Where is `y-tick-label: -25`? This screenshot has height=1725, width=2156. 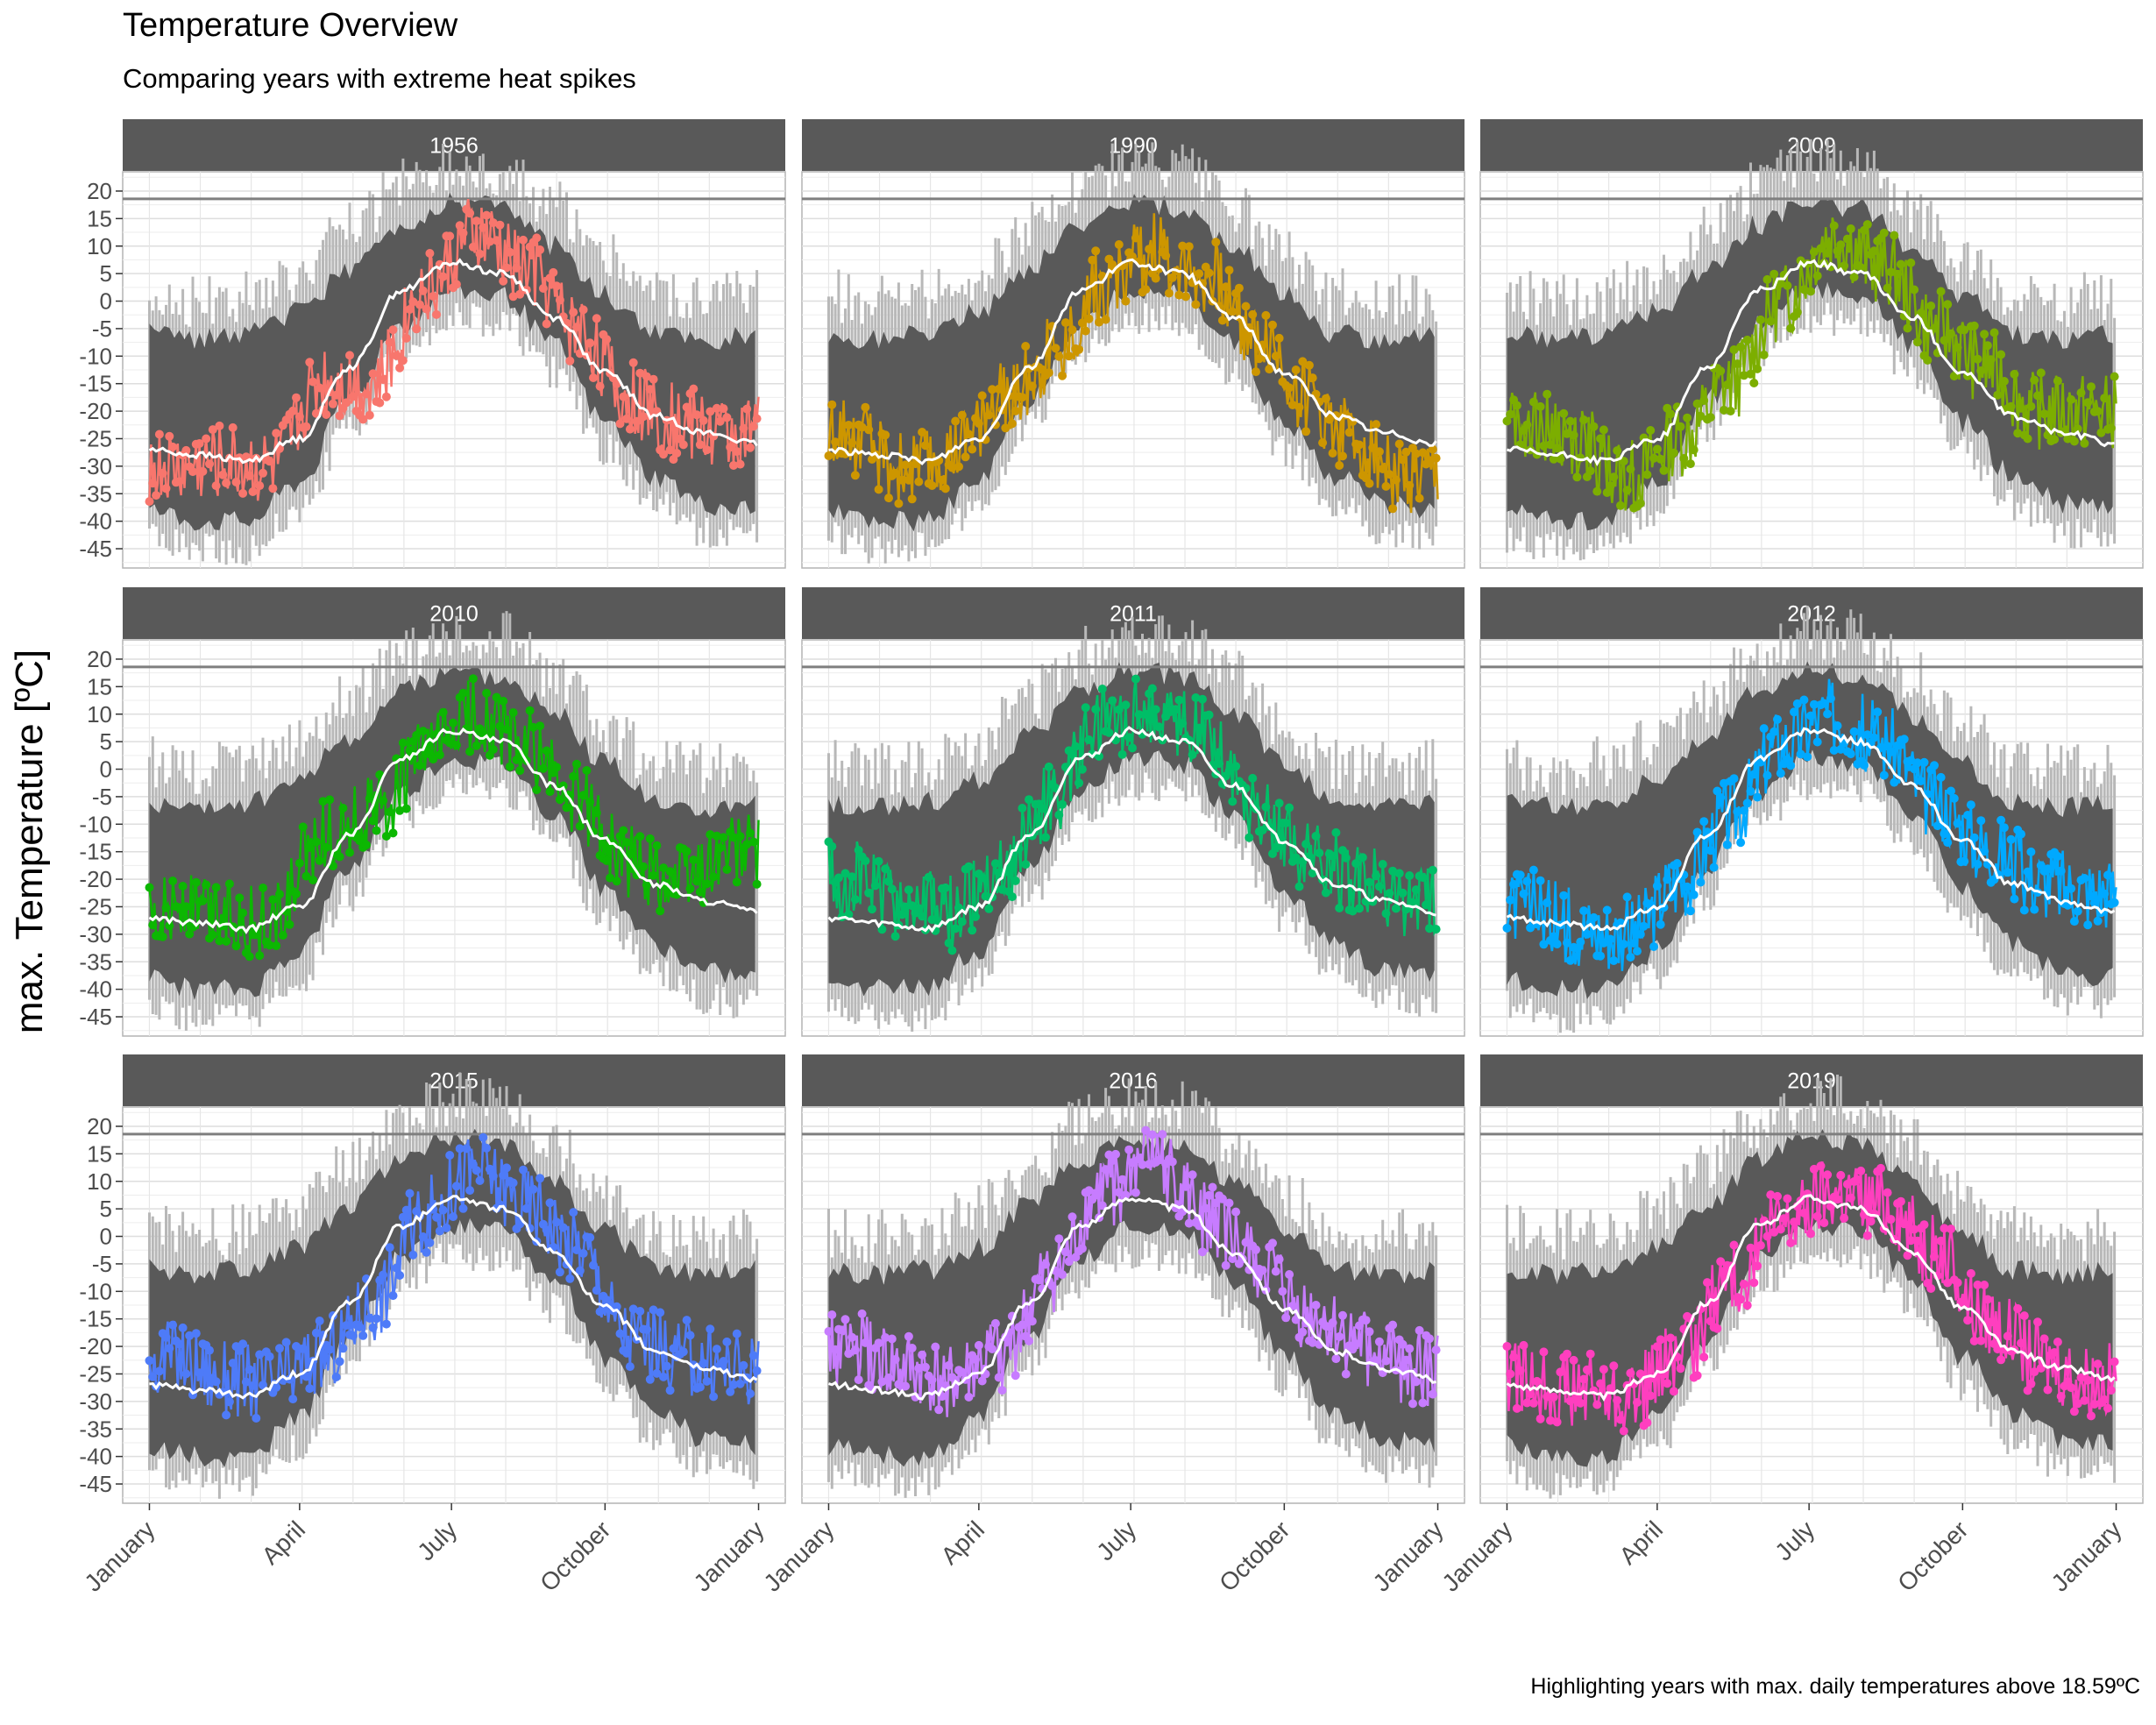
y-tick-label: -25 is located at coordinates (95, 906).